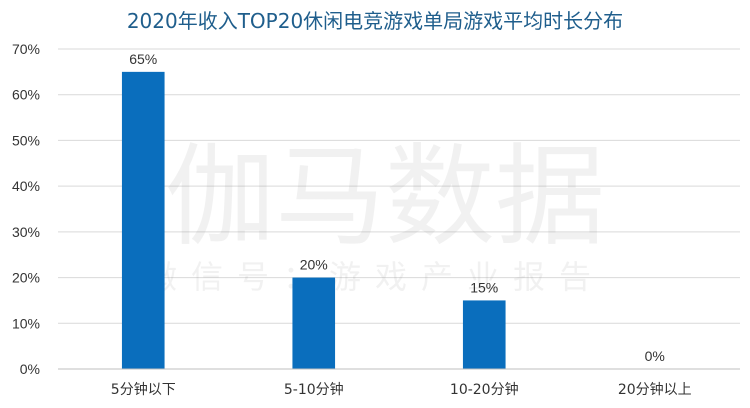 This screenshot has height=408, width=750. I want to click on y-tick-label: 10%, so click(26, 323).